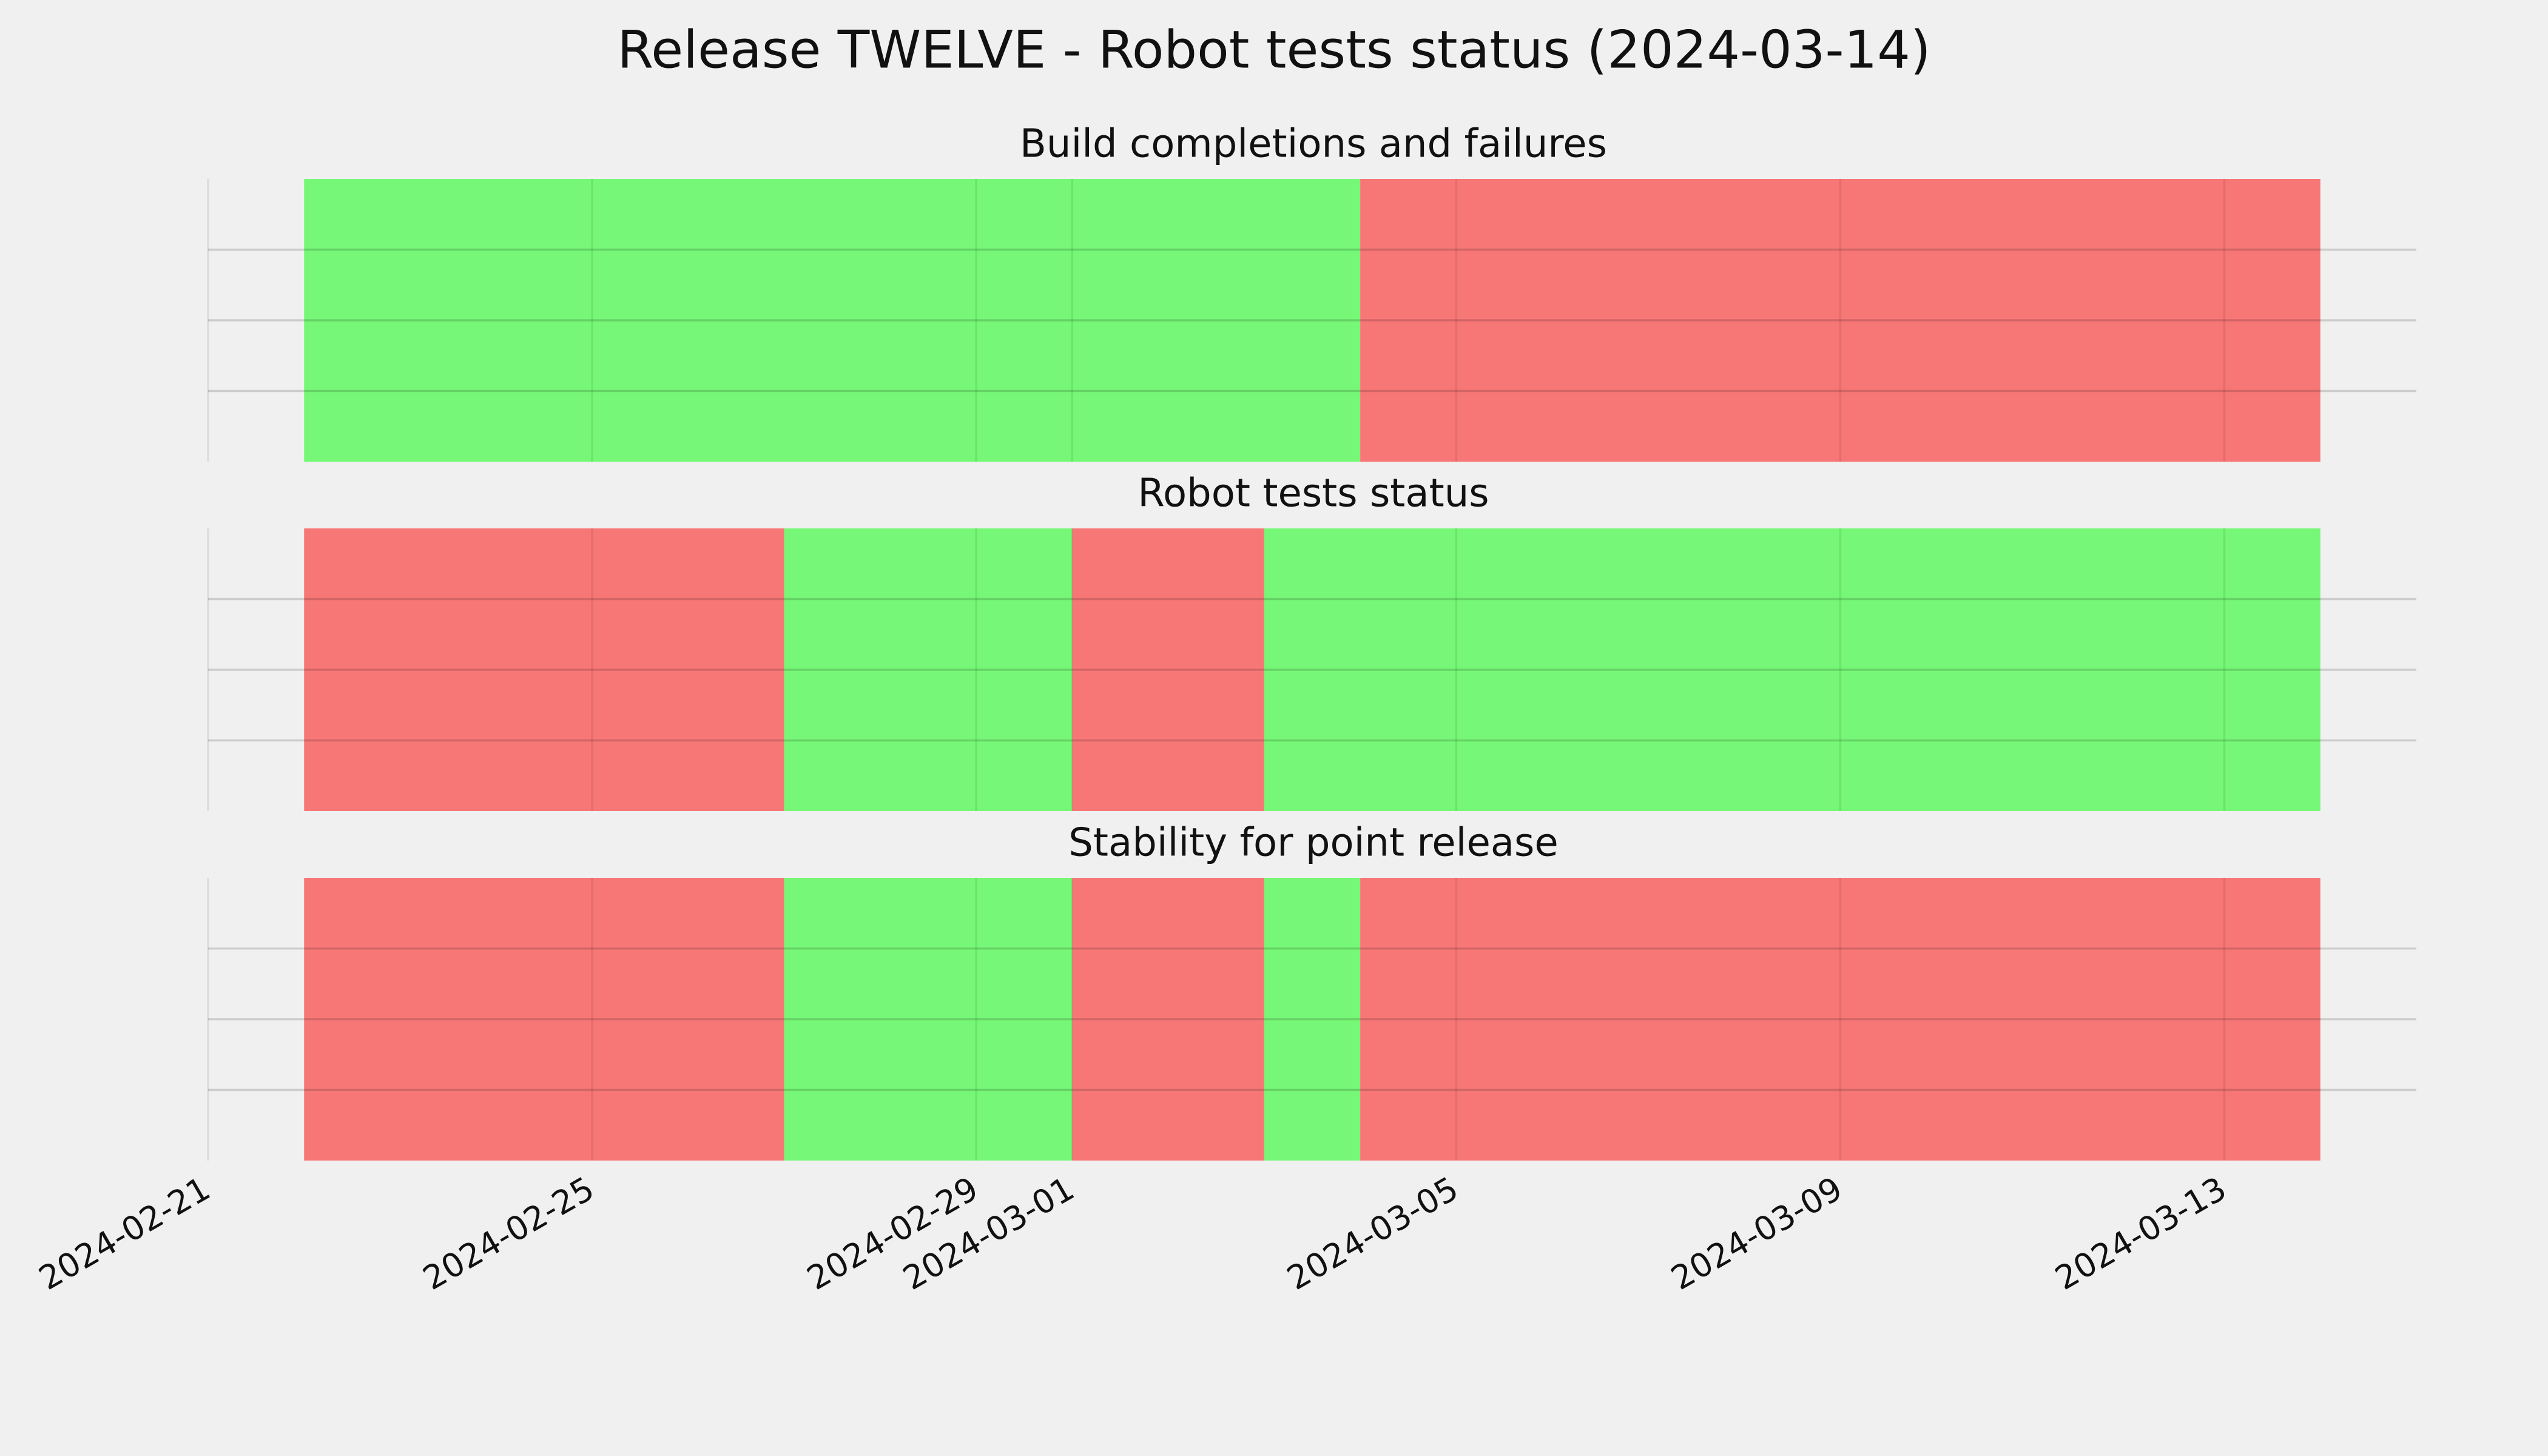  Describe the element at coordinates (1313, 144) in the screenshot. I see `panel-title: Build completions and failures` at that location.